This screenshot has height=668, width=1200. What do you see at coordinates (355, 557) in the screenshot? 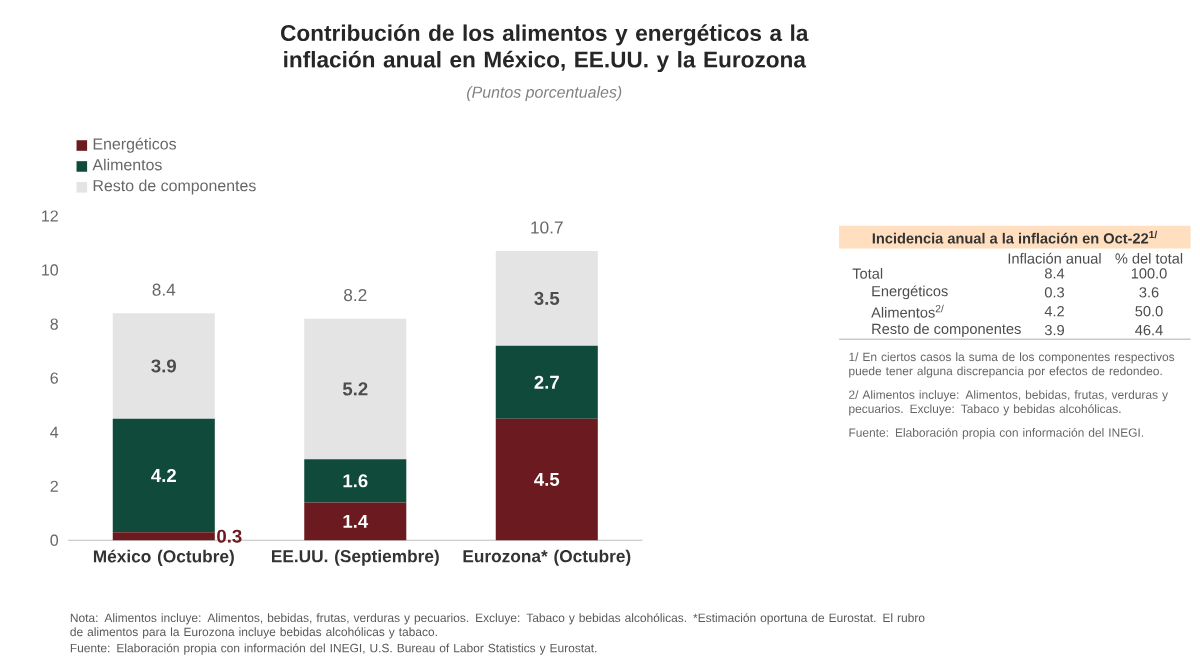
I see `x-tick-label: EE.UU. (Septiembre)` at bounding box center [355, 557].